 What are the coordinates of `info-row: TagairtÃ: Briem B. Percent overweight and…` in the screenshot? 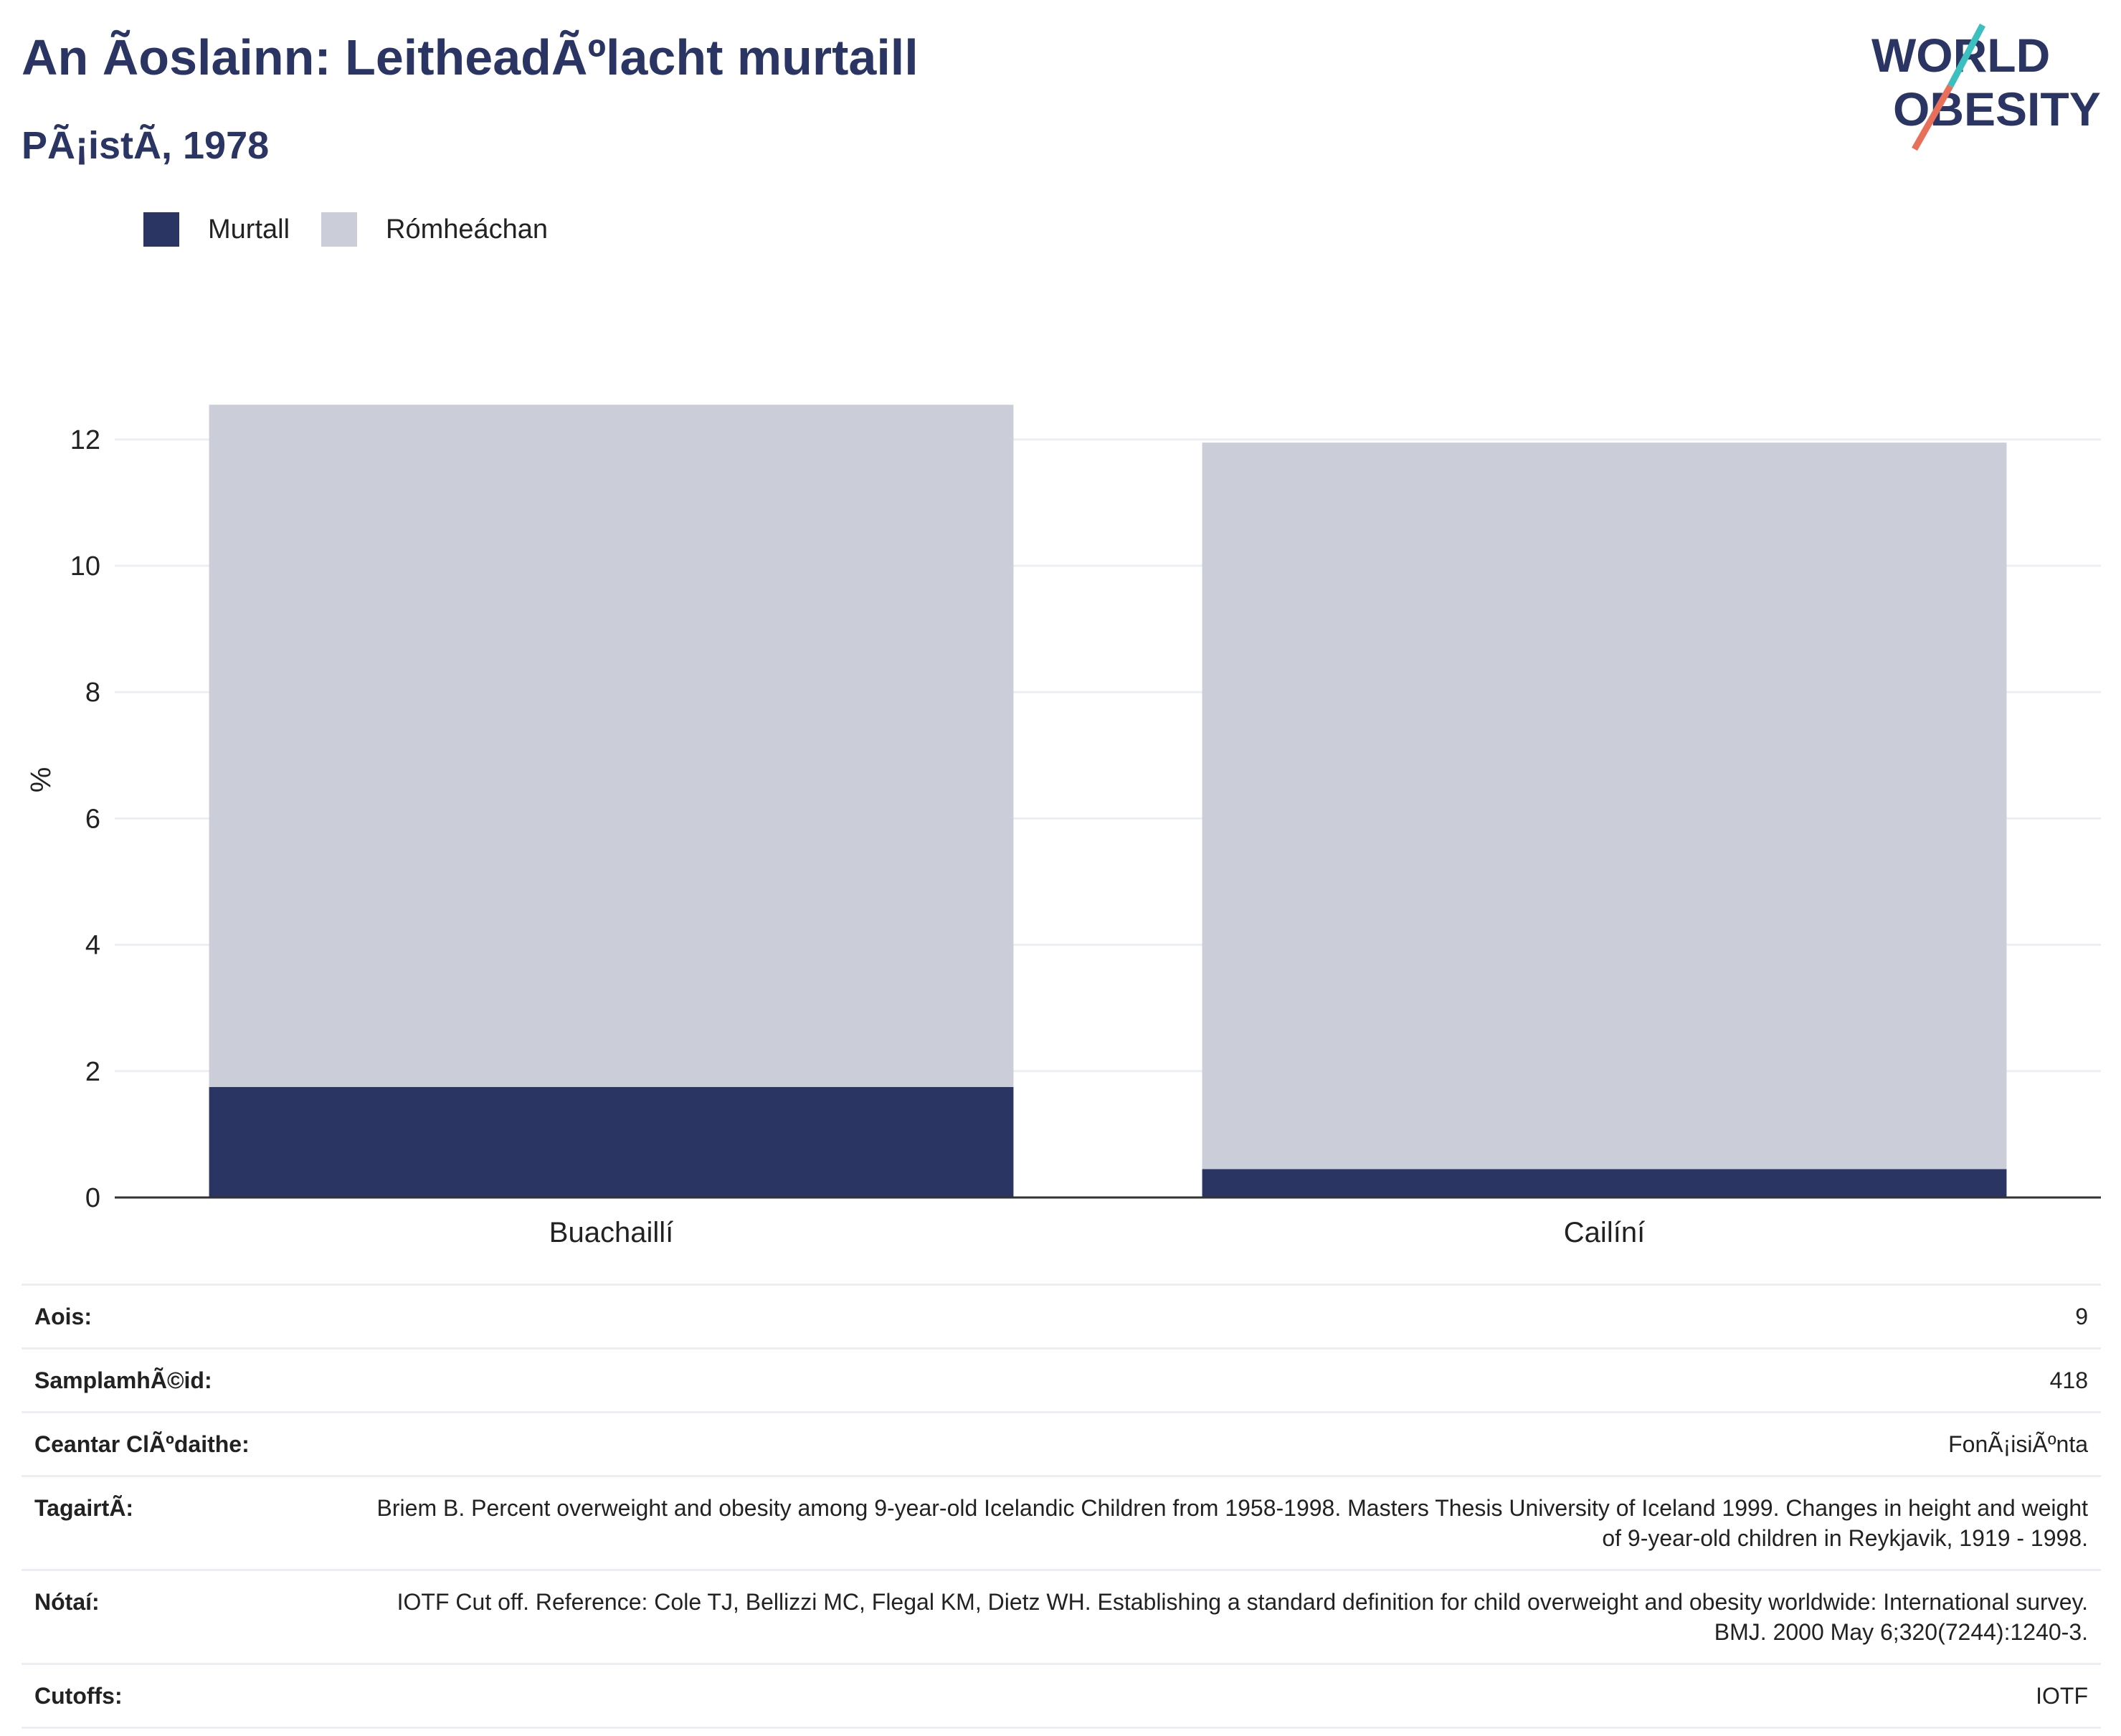 It's located at (1061, 1523).